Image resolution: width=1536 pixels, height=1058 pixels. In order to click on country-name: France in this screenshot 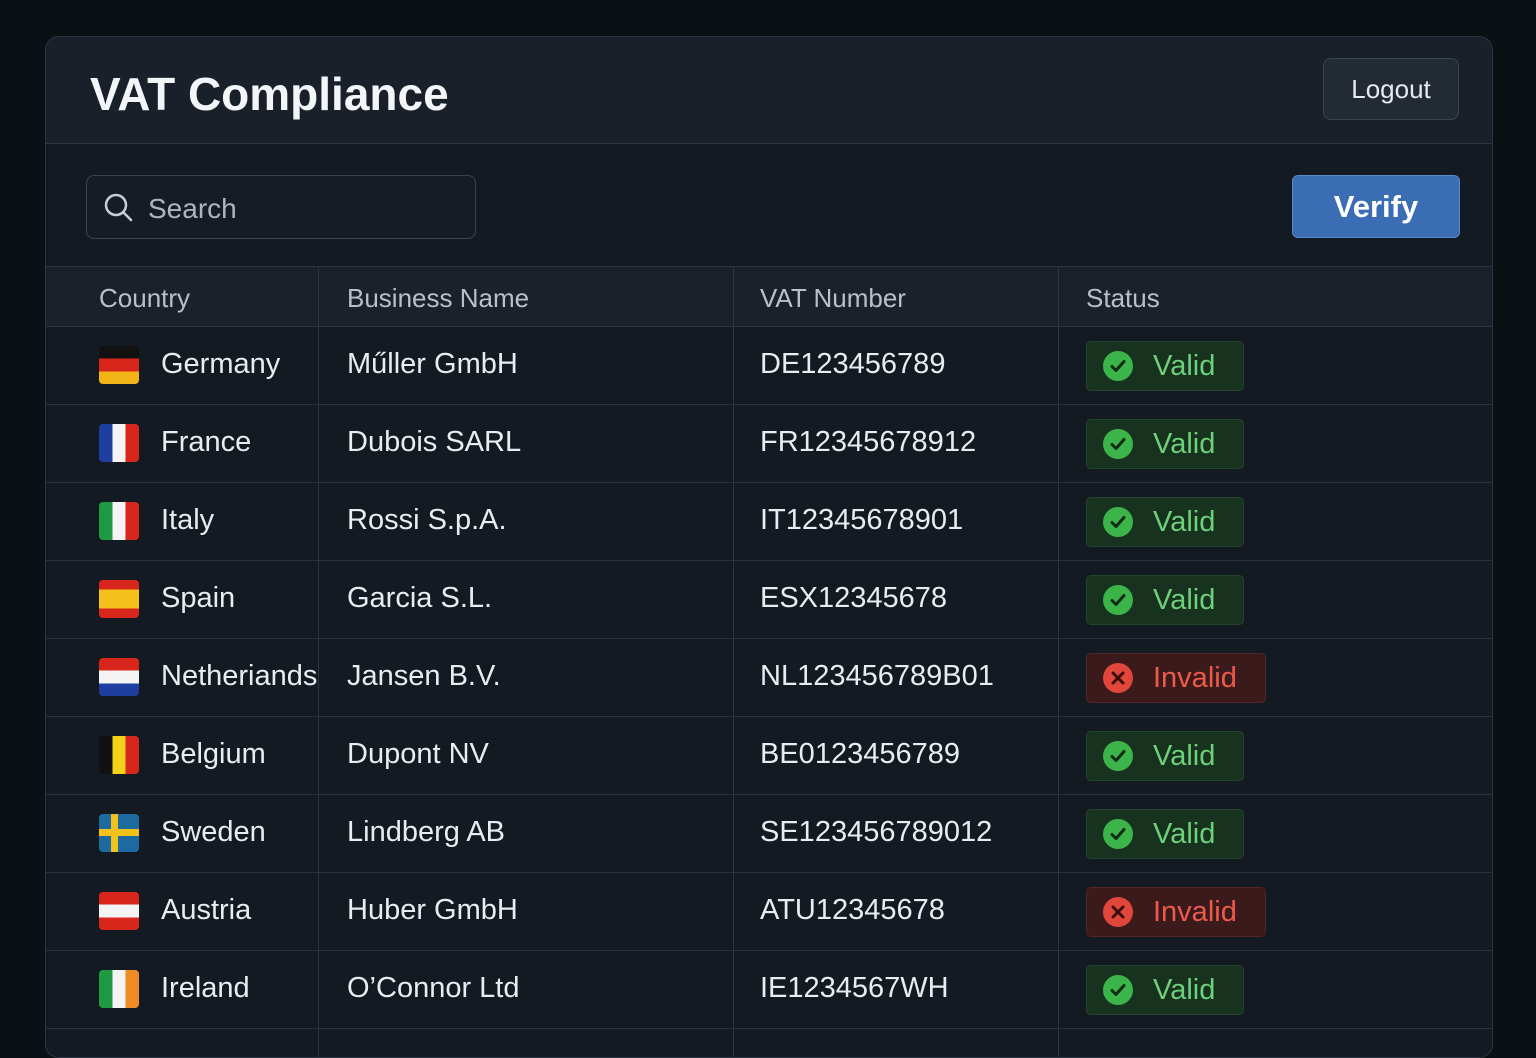, I will do `click(206, 442)`.